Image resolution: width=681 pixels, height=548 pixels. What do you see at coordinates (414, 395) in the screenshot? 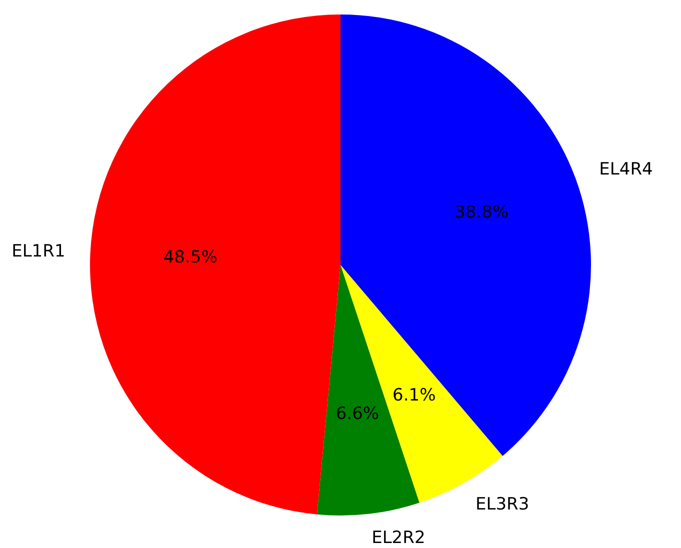
I see `data-label: 6.1%` at bounding box center [414, 395].